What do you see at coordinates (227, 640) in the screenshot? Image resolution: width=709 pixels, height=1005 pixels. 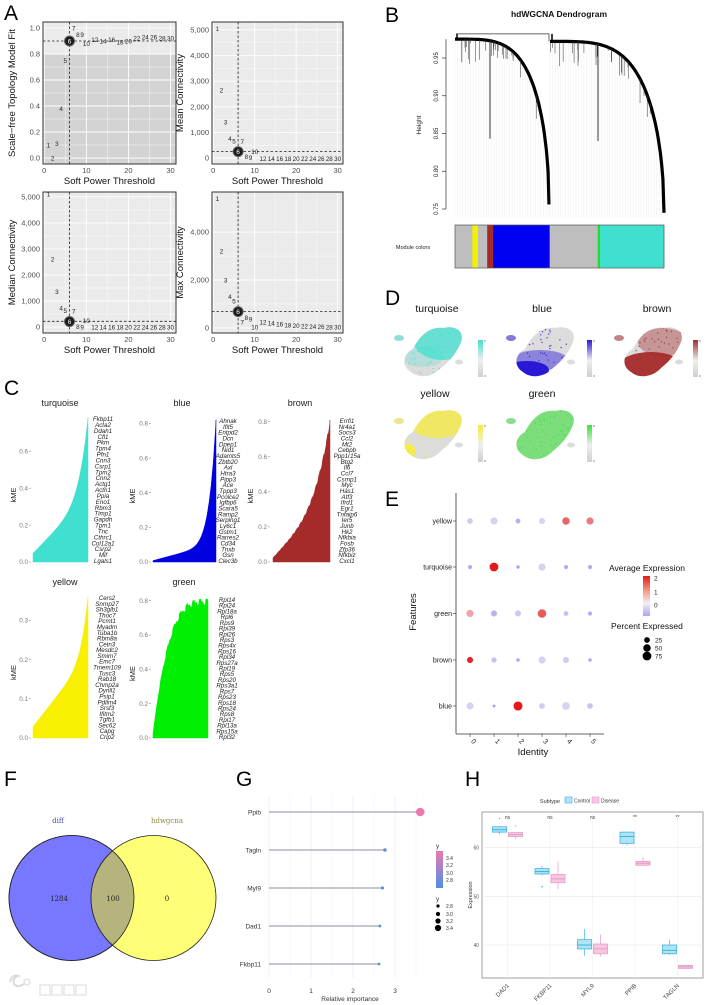 I see `hub-gene-label: Rps3` at bounding box center [227, 640].